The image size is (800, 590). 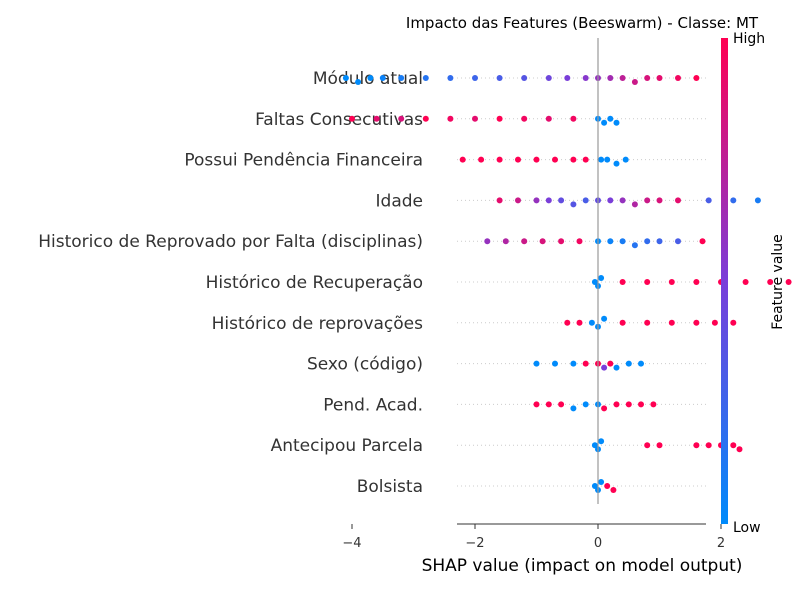 I want to click on feature-label: Possui Pendência Financeira, so click(x=303, y=161).